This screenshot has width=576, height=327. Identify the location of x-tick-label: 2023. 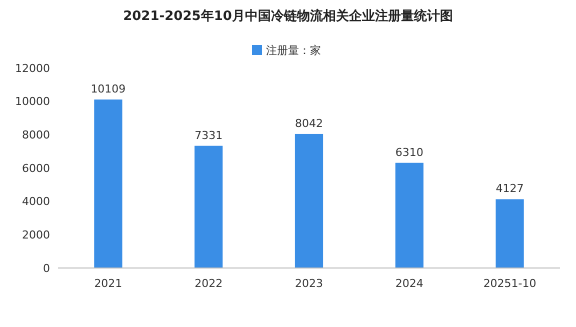
(309, 283).